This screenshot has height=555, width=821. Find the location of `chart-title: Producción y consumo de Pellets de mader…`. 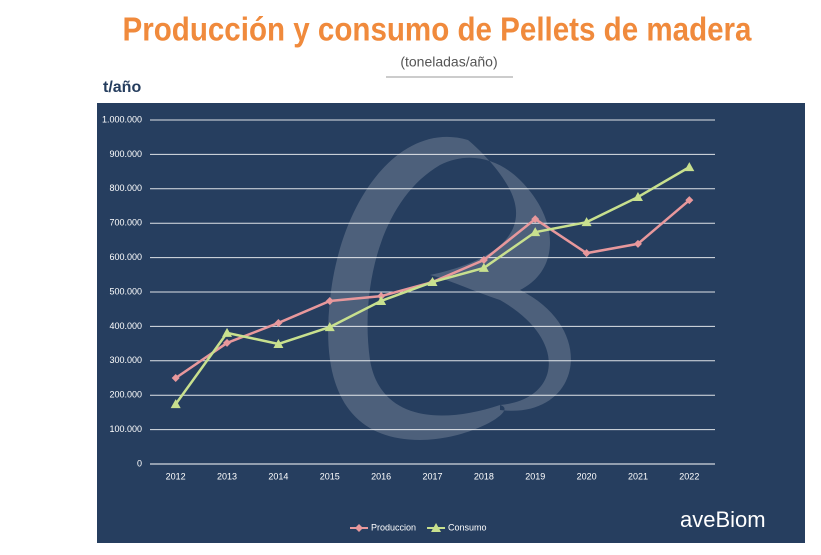

chart-title: Producción y consumo de Pellets de mader… is located at coordinates (438, 29).